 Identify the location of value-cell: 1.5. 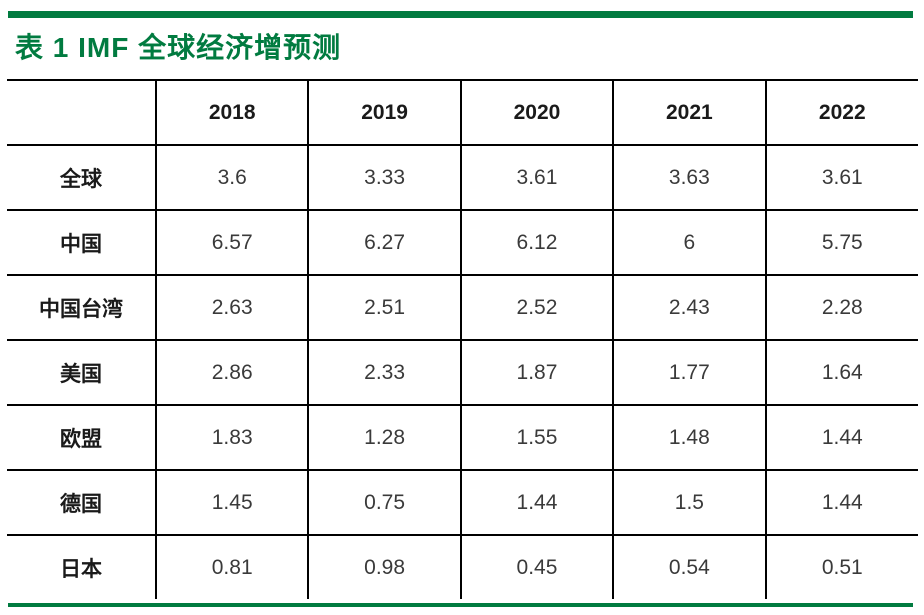
(689, 502).